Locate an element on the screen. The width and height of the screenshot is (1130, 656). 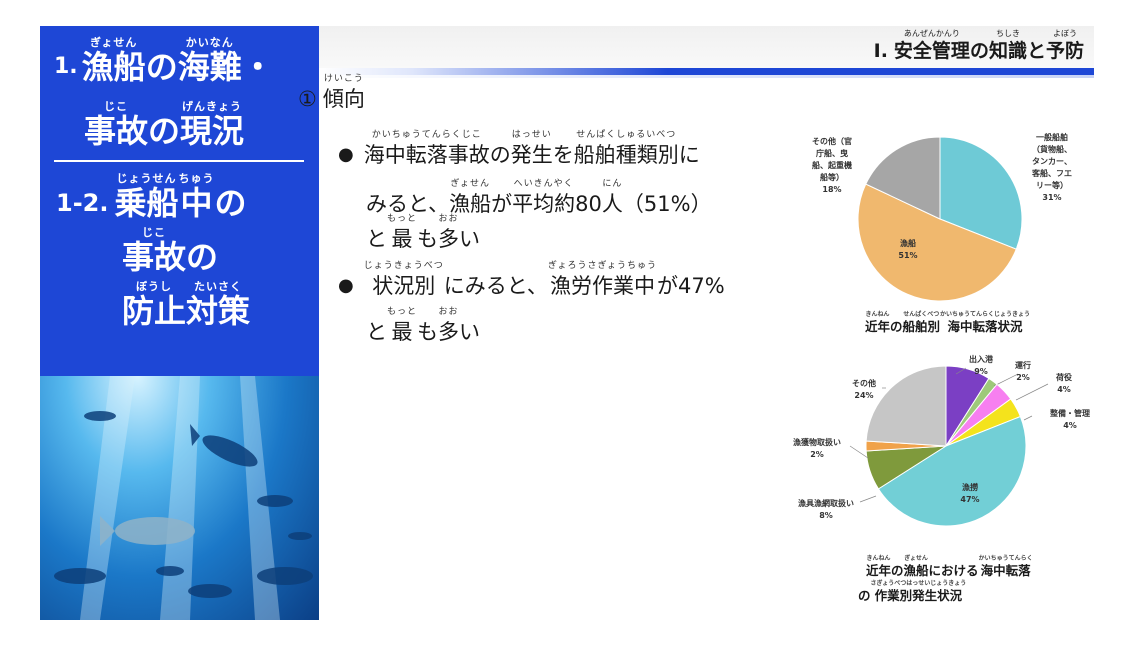
ruby-word: よぼう 予防 is located at coordinates (1064, 45).